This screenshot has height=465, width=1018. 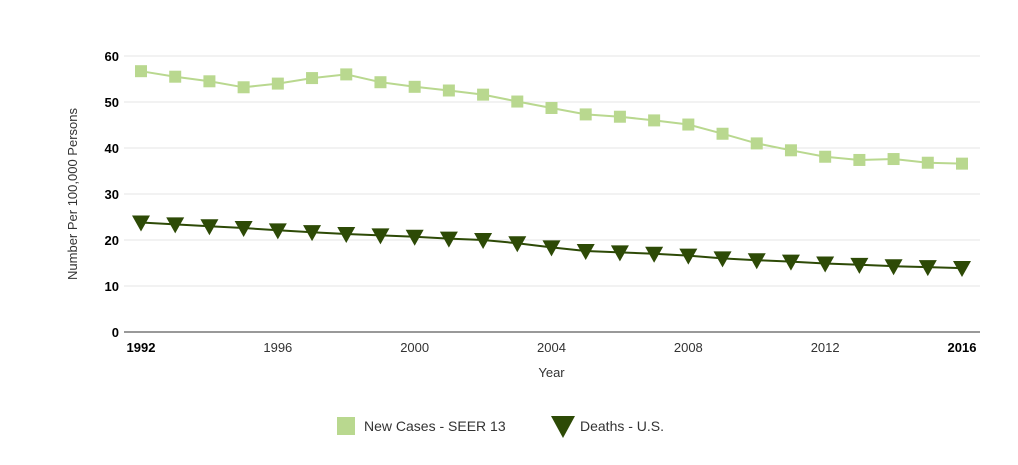 I want to click on x-tick-label: 2004, so click(x=551, y=347).